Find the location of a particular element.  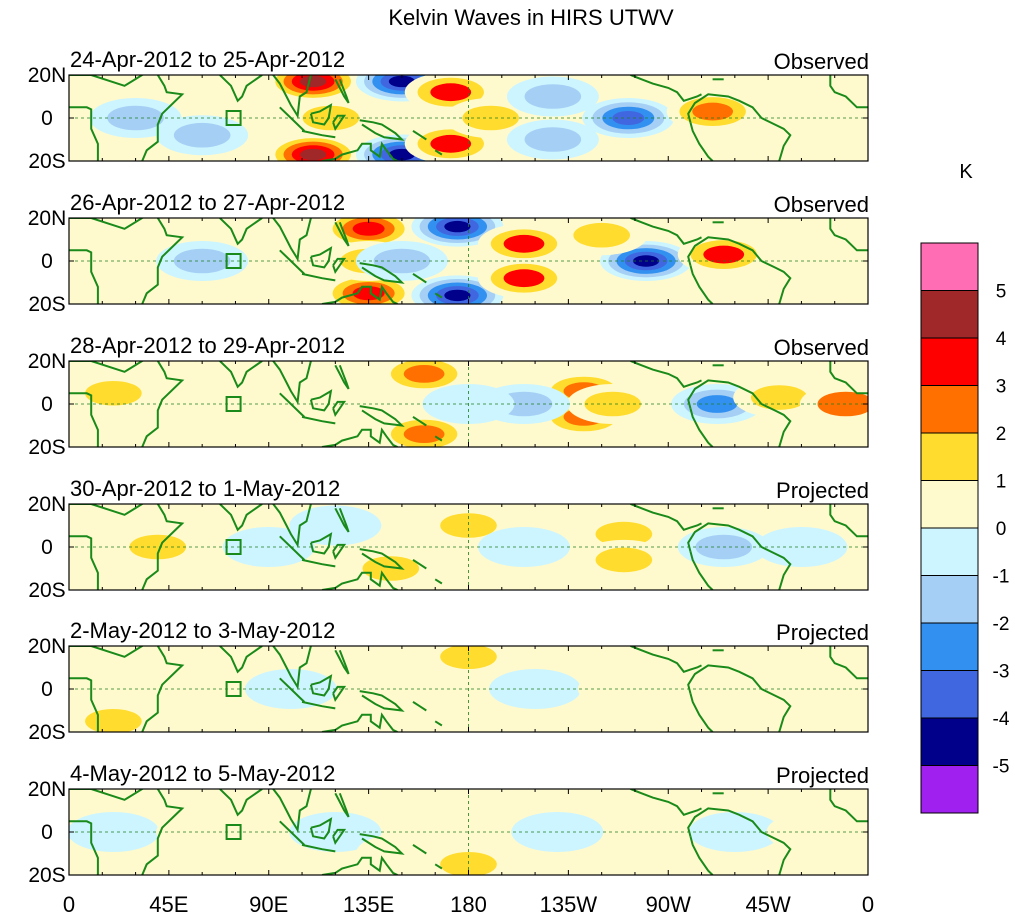

x-tick-label: 45W is located at coordinates (768, 904).